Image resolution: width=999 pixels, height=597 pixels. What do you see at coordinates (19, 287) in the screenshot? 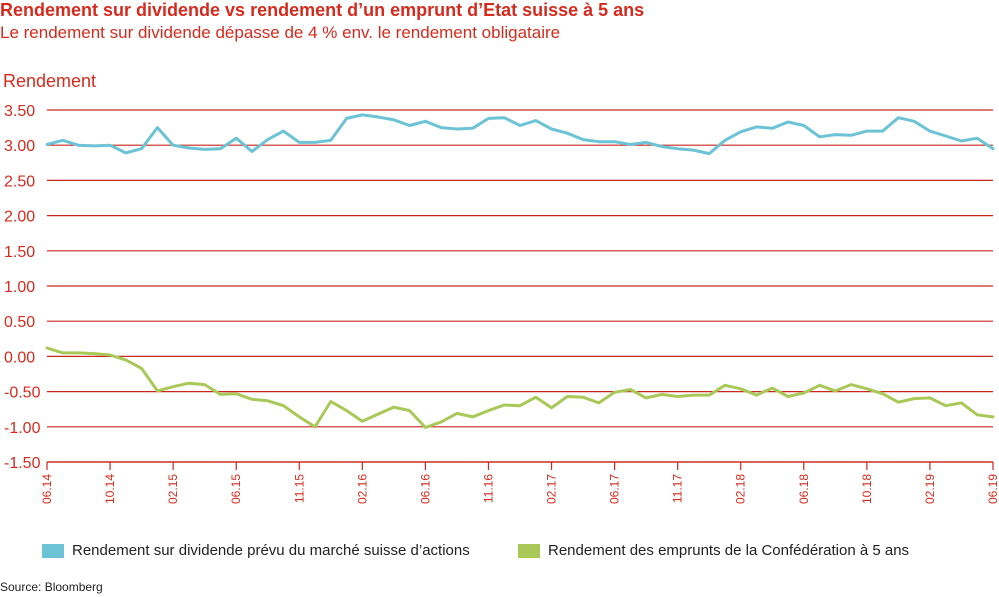
I see `y-tick-label-5: 1.00` at bounding box center [19, 287].